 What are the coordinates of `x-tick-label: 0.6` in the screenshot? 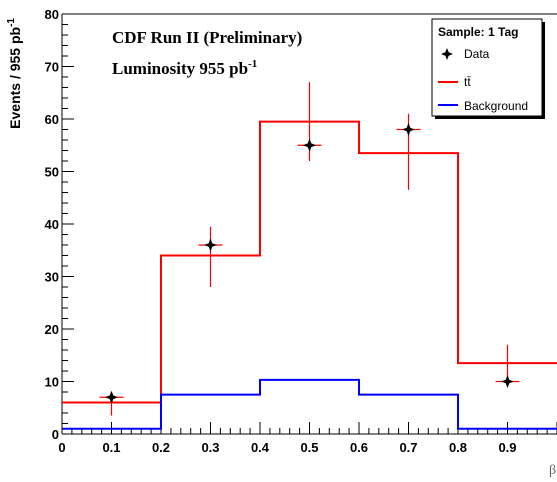 It's located at (359, 447).